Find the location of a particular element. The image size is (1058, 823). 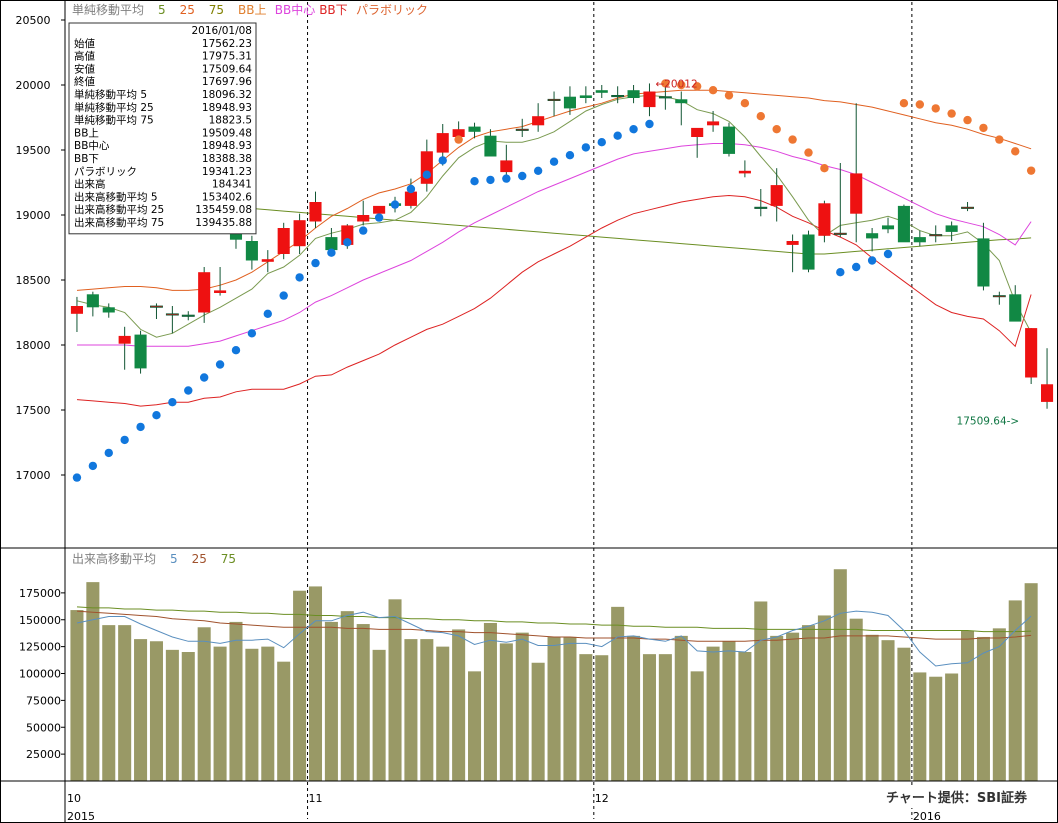

info-box-value: 139435.88 is located at coordinates (223, 223).